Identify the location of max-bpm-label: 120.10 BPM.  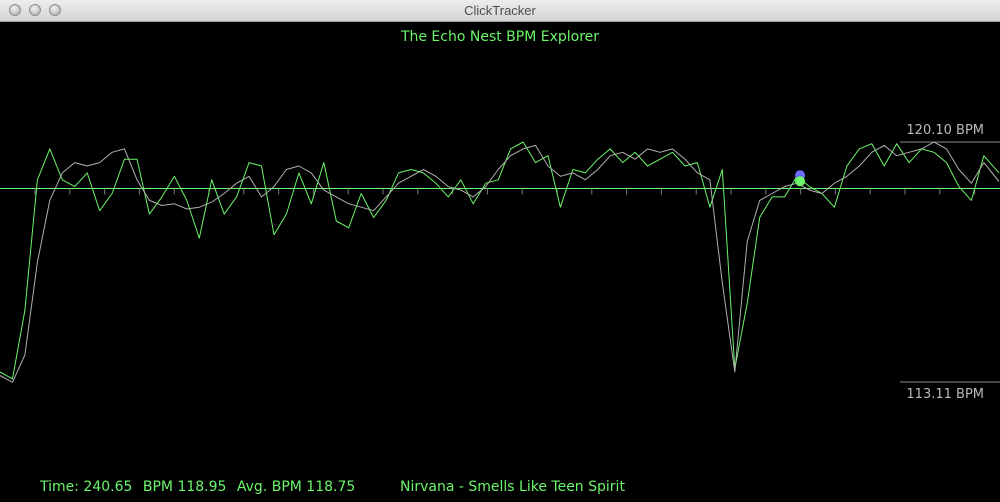
(945, 130).